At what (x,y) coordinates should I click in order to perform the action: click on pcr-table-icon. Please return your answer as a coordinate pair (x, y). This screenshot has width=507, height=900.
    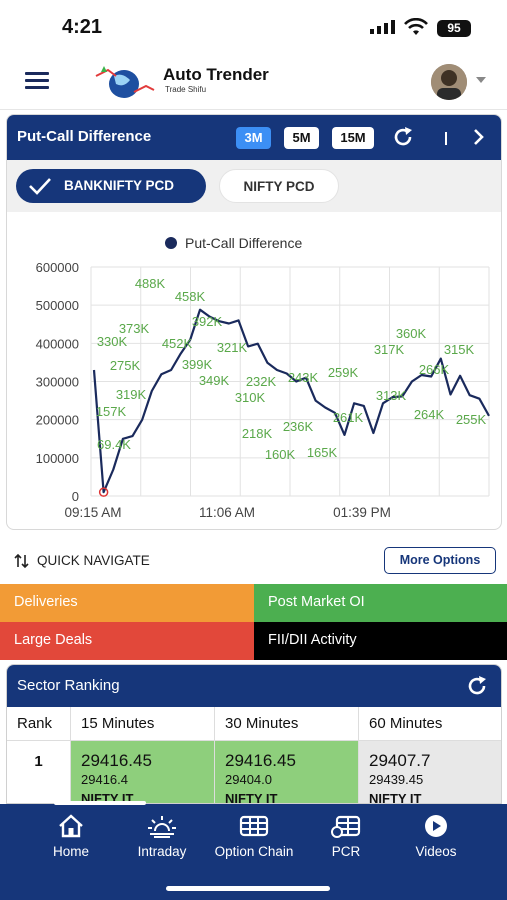
    Looking at the image, I should click on (346, 826).